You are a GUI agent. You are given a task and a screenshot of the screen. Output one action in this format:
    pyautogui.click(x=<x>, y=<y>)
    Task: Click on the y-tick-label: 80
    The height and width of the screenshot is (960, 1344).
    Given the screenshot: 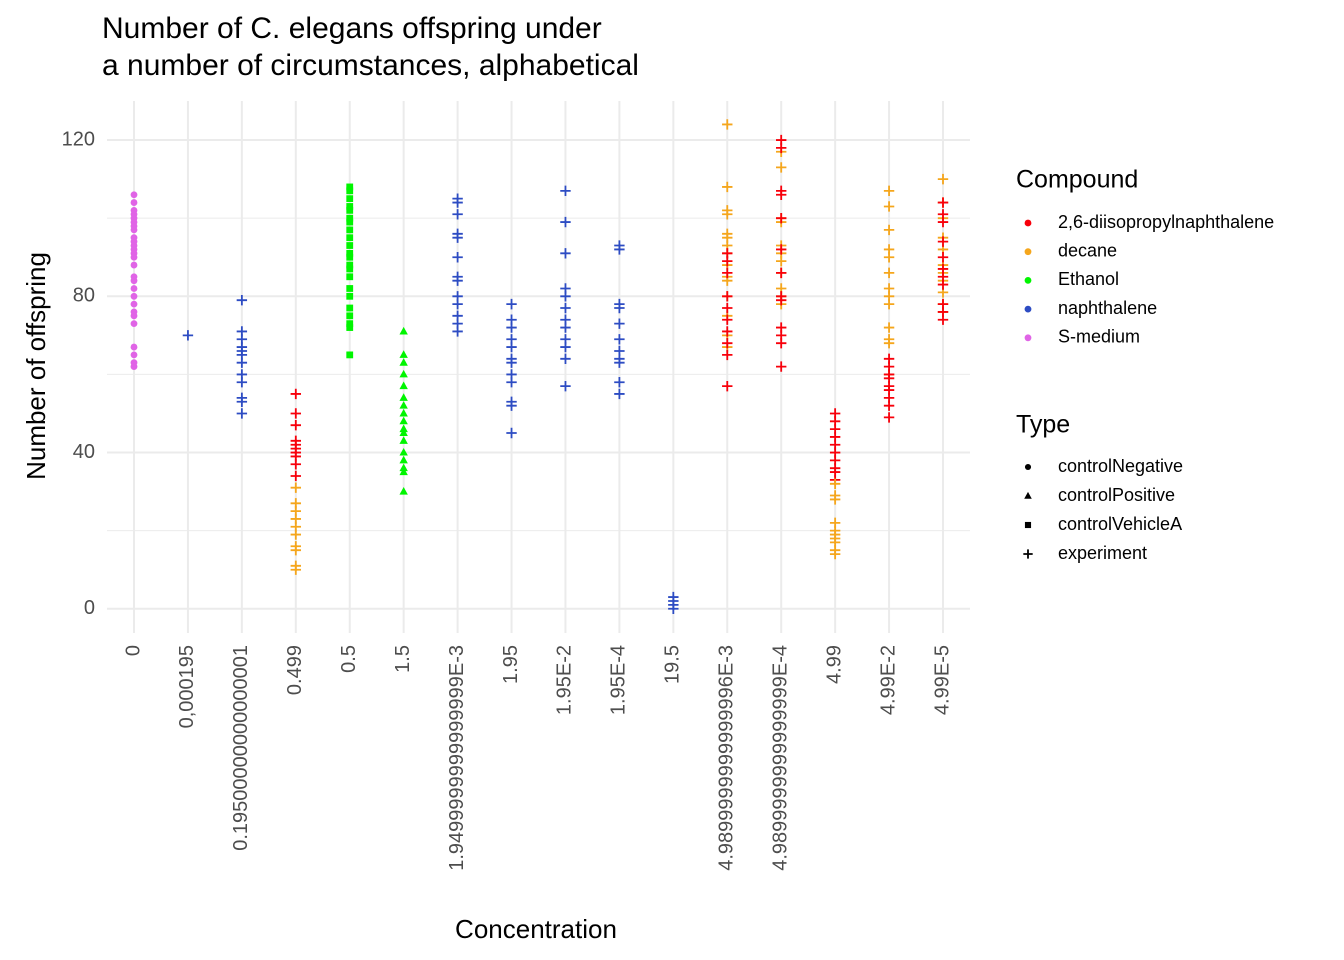 What is the action you would take?
    pyautogui.click(x=84, y=296)
    